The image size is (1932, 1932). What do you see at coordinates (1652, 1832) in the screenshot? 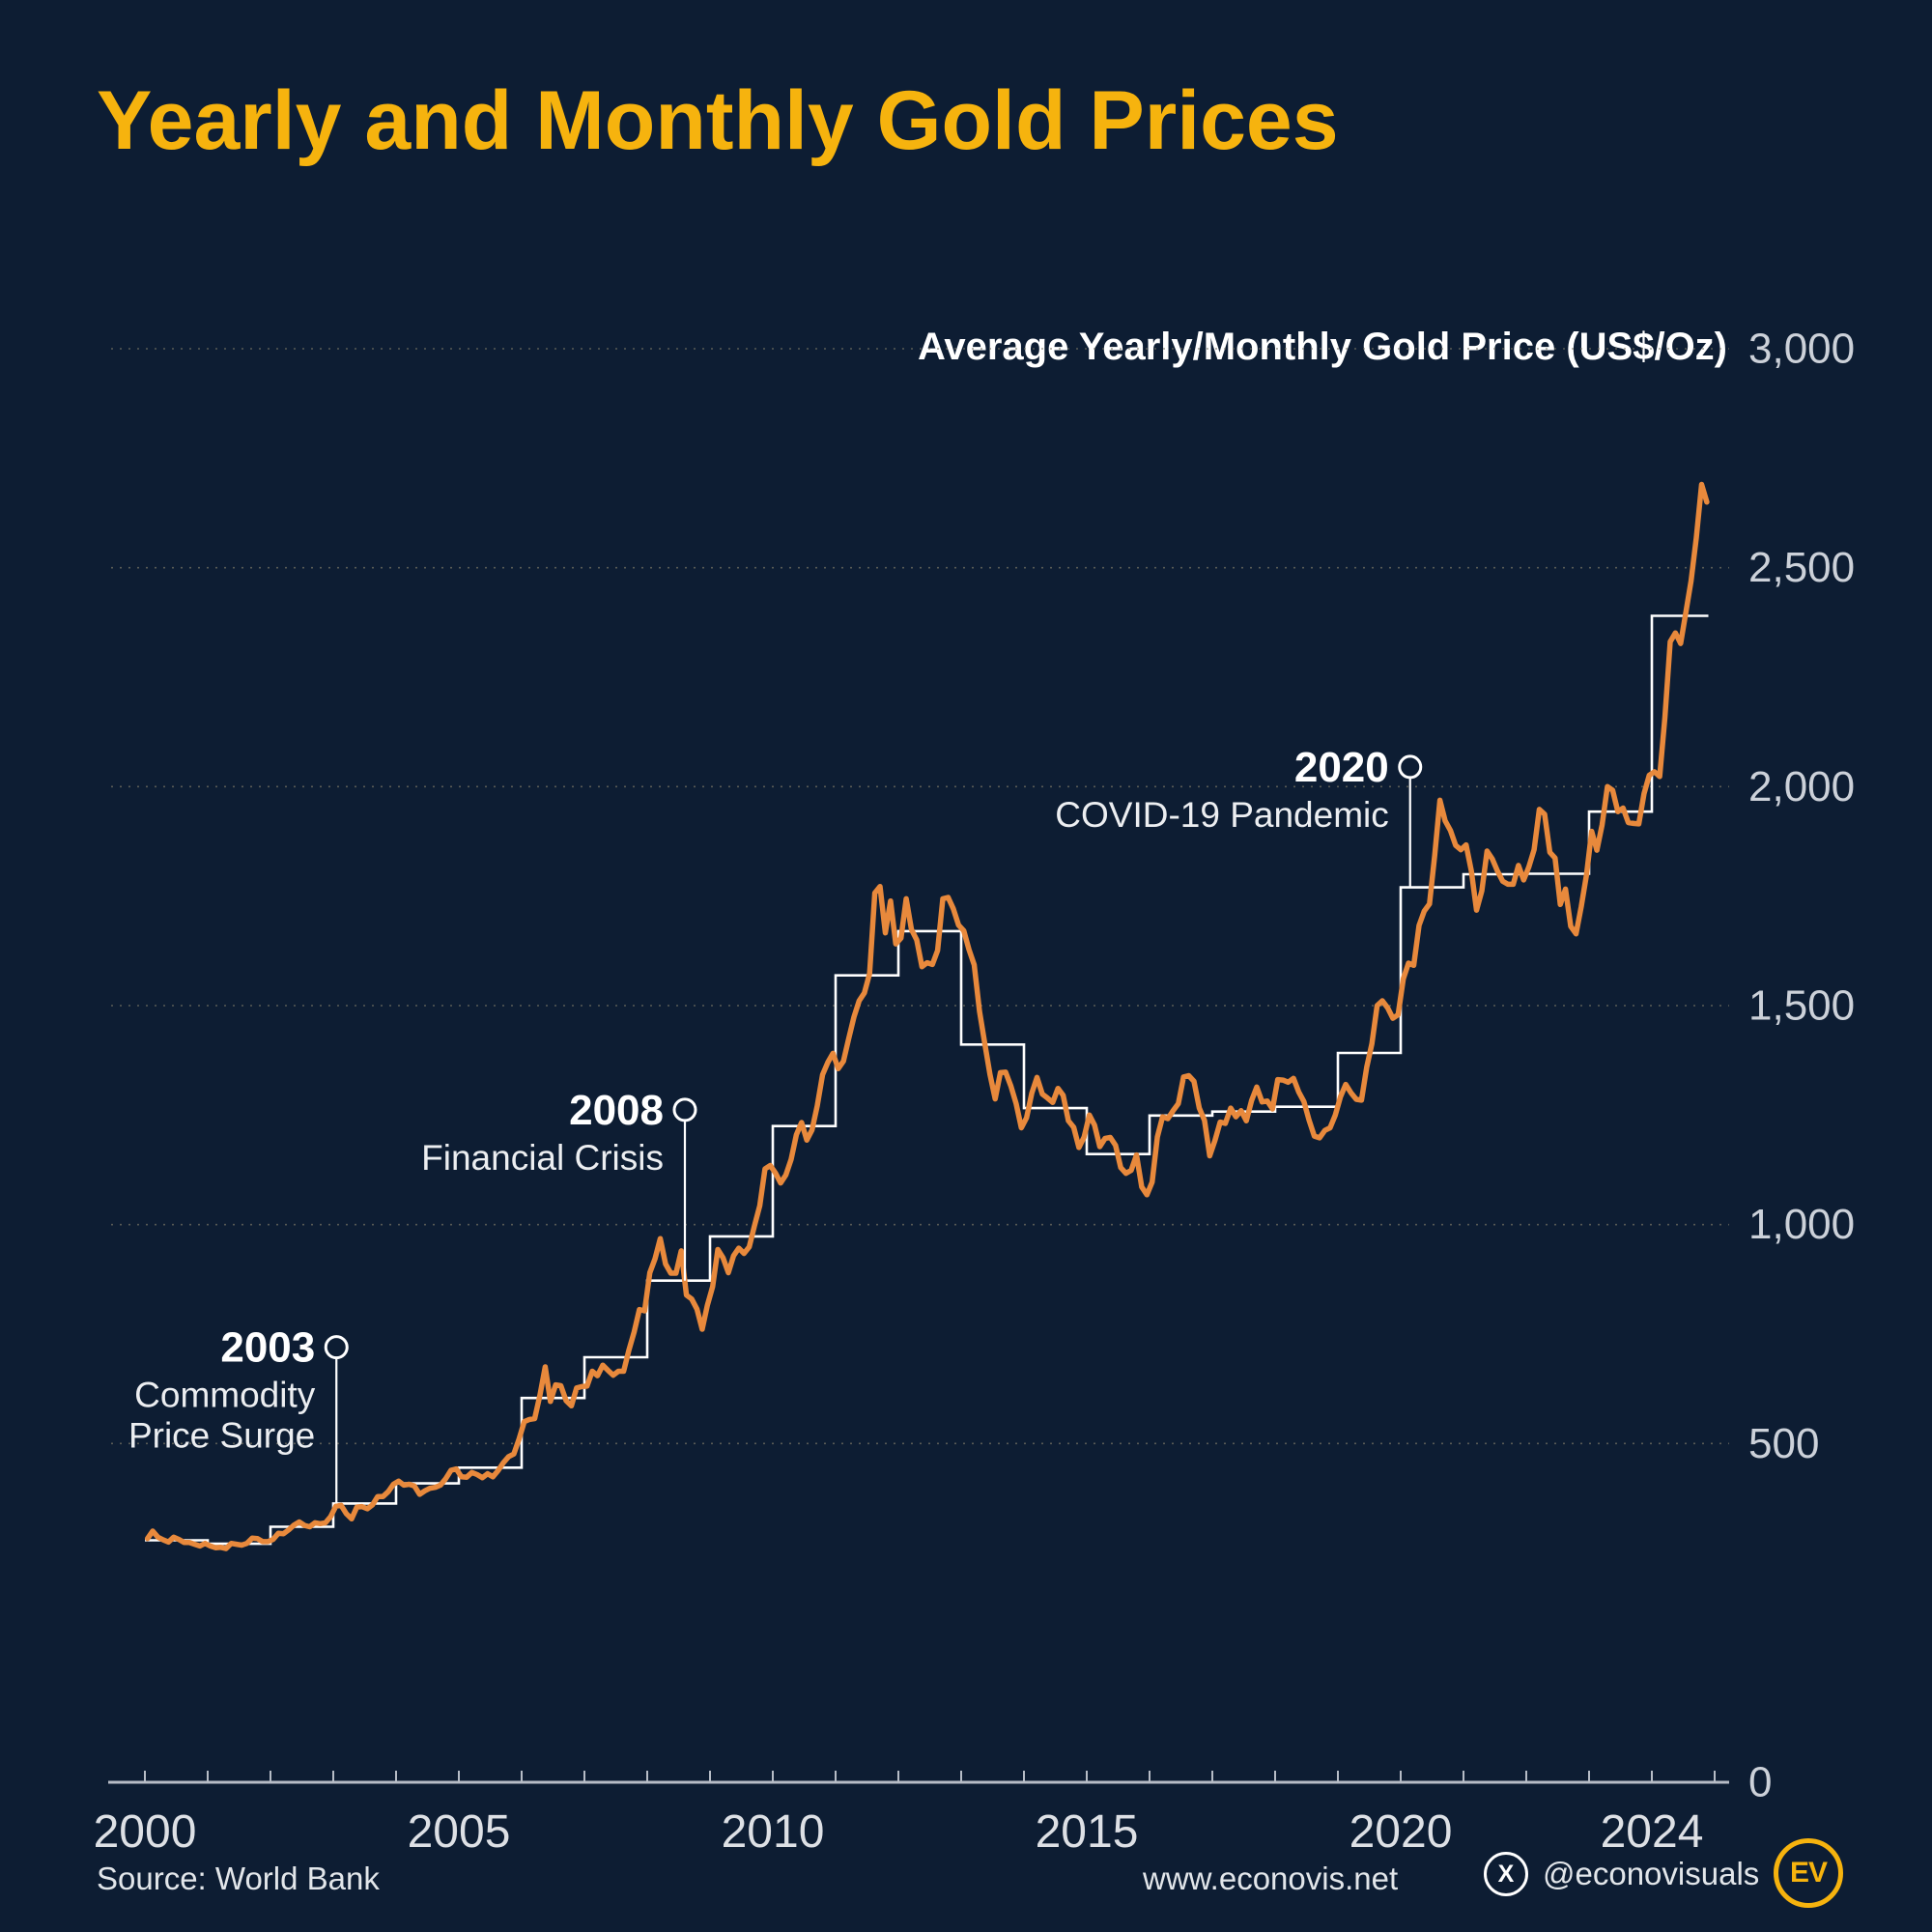
I see `x-axis-label: 2024` at bounding box center [1652, 1832].